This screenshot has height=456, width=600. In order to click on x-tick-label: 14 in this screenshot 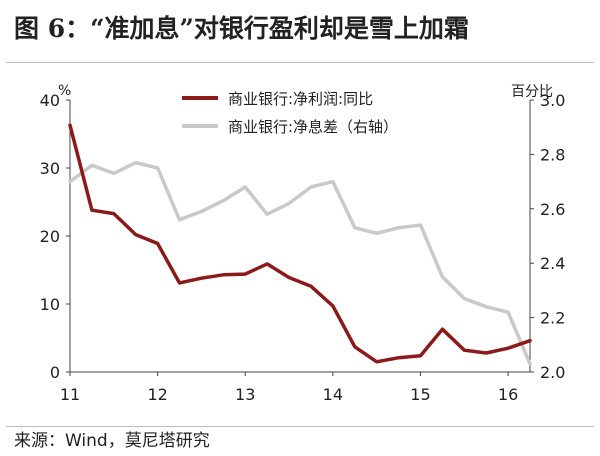, I will do `click(333, 394)`.